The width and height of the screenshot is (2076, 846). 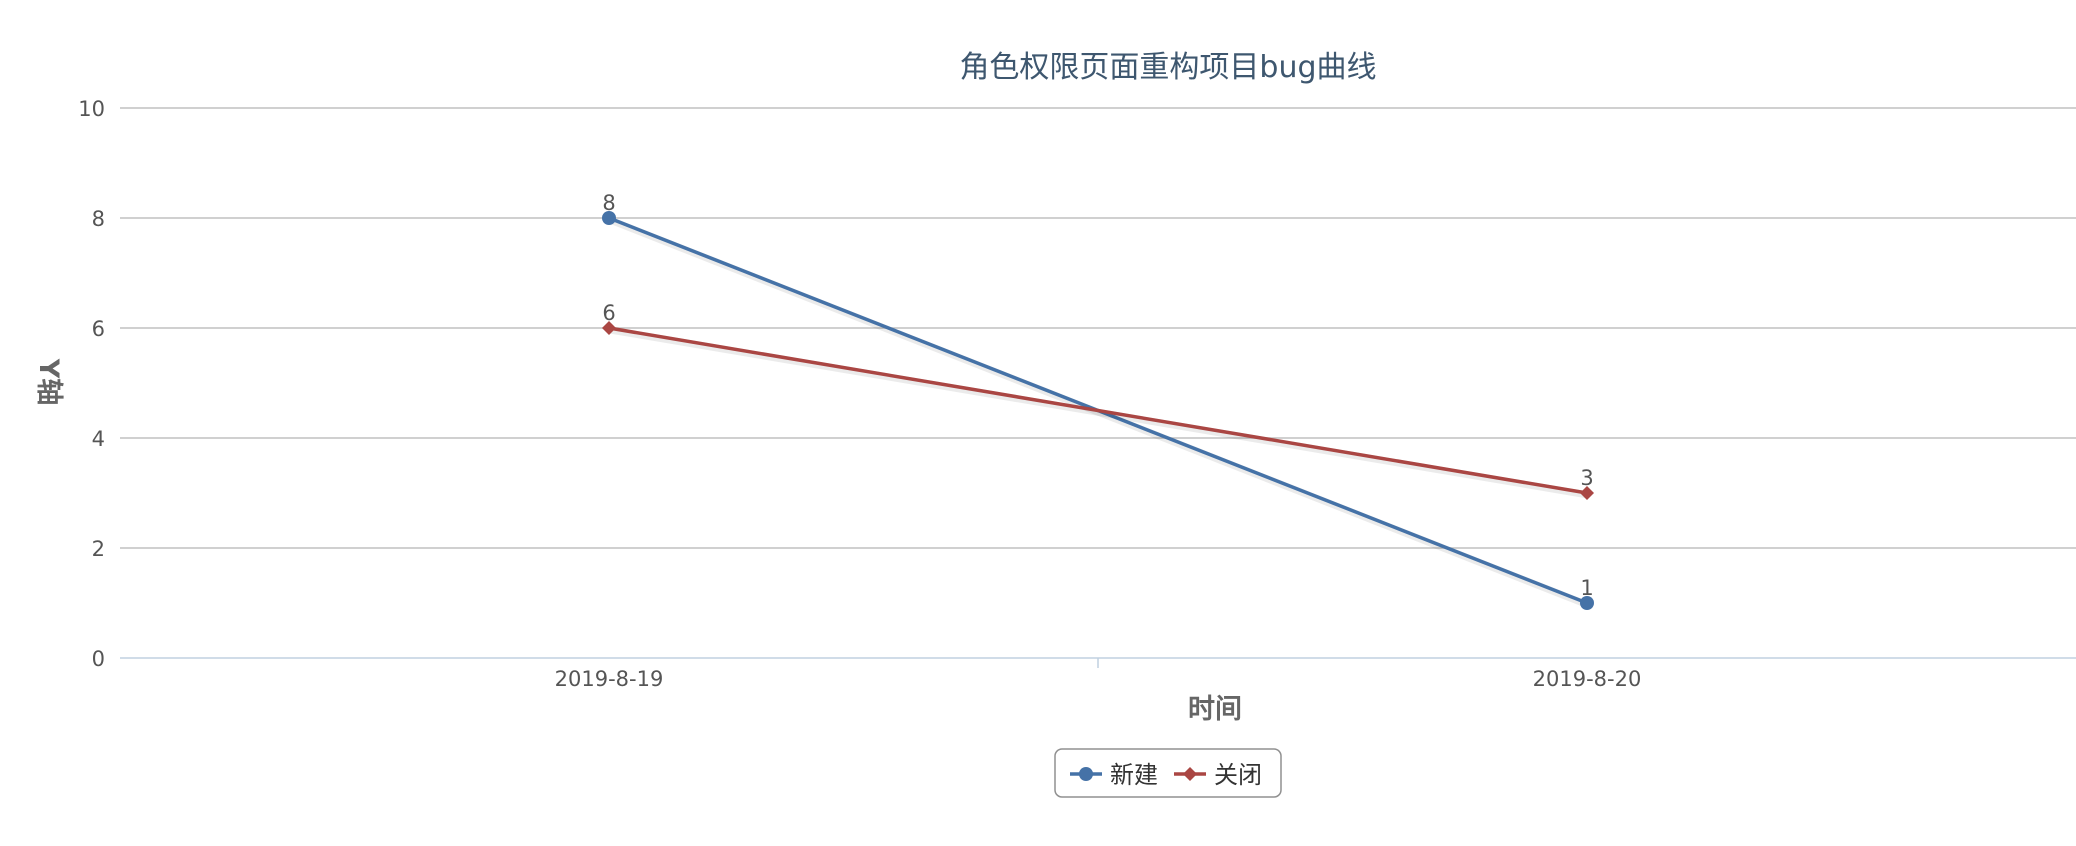 I want to click on legend: 新建 关闭, so click(x=1168, y=773).